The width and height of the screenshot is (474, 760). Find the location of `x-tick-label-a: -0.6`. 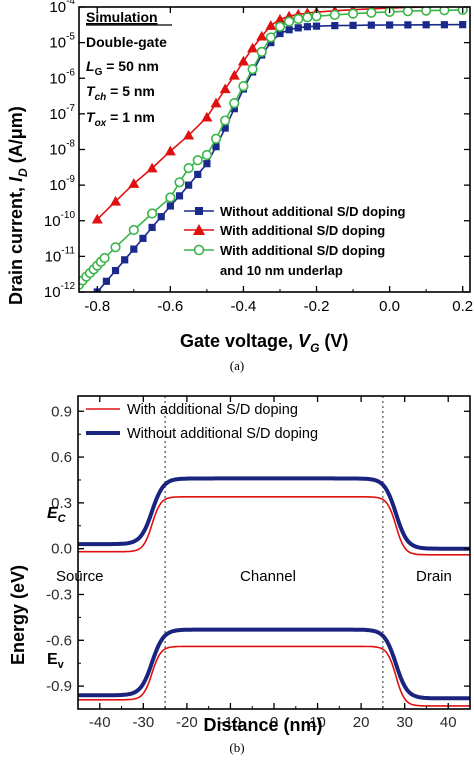

x-tick-label-a: -0.6 is located at coordinates (170, 306).